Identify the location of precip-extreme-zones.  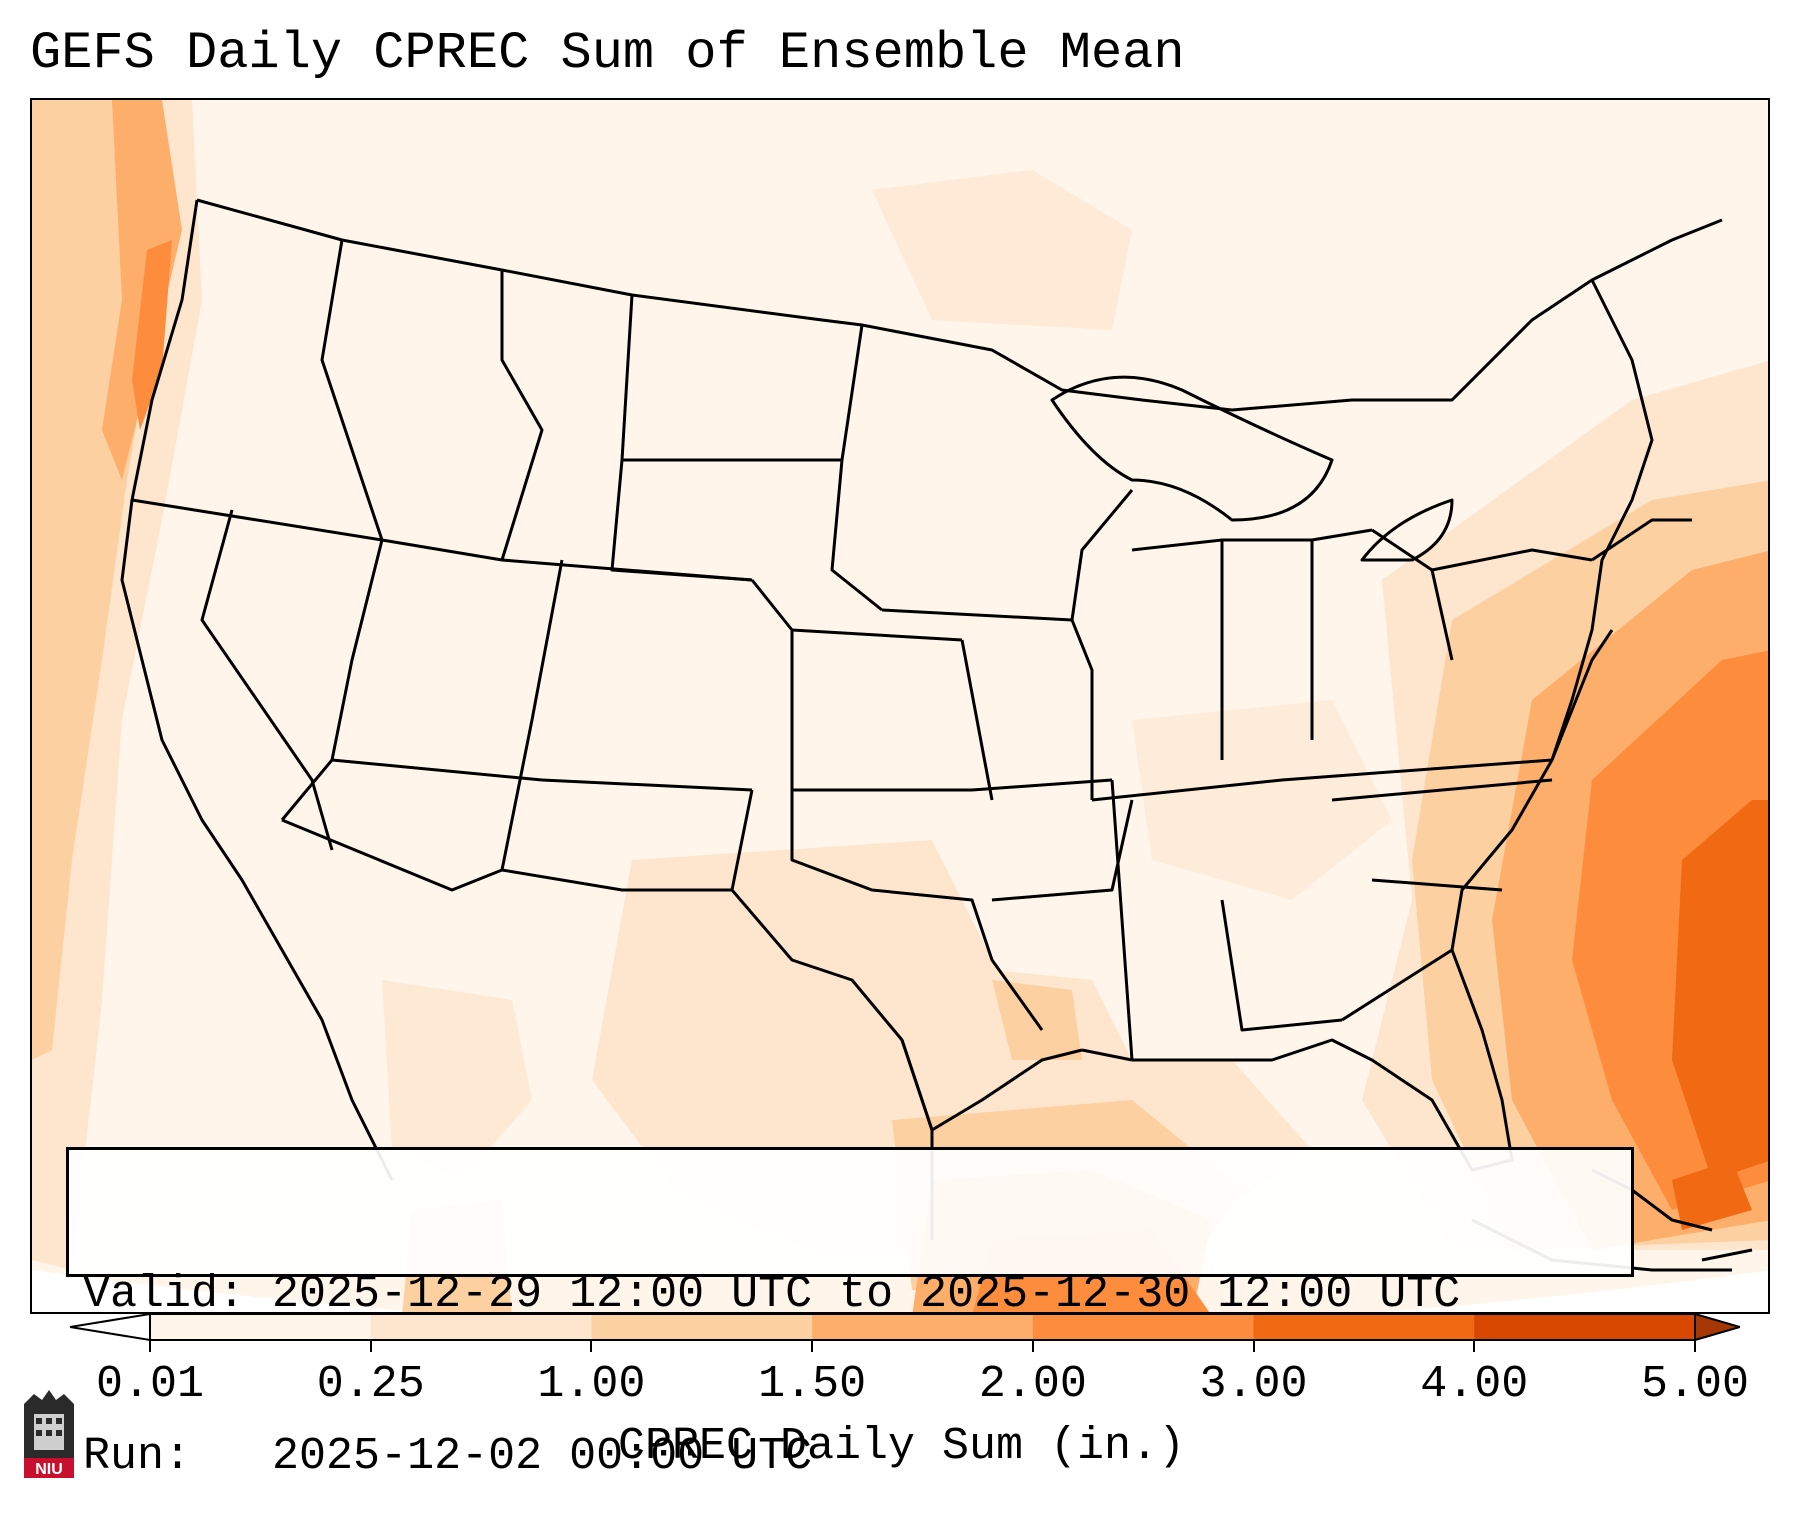
(1720, 1015).